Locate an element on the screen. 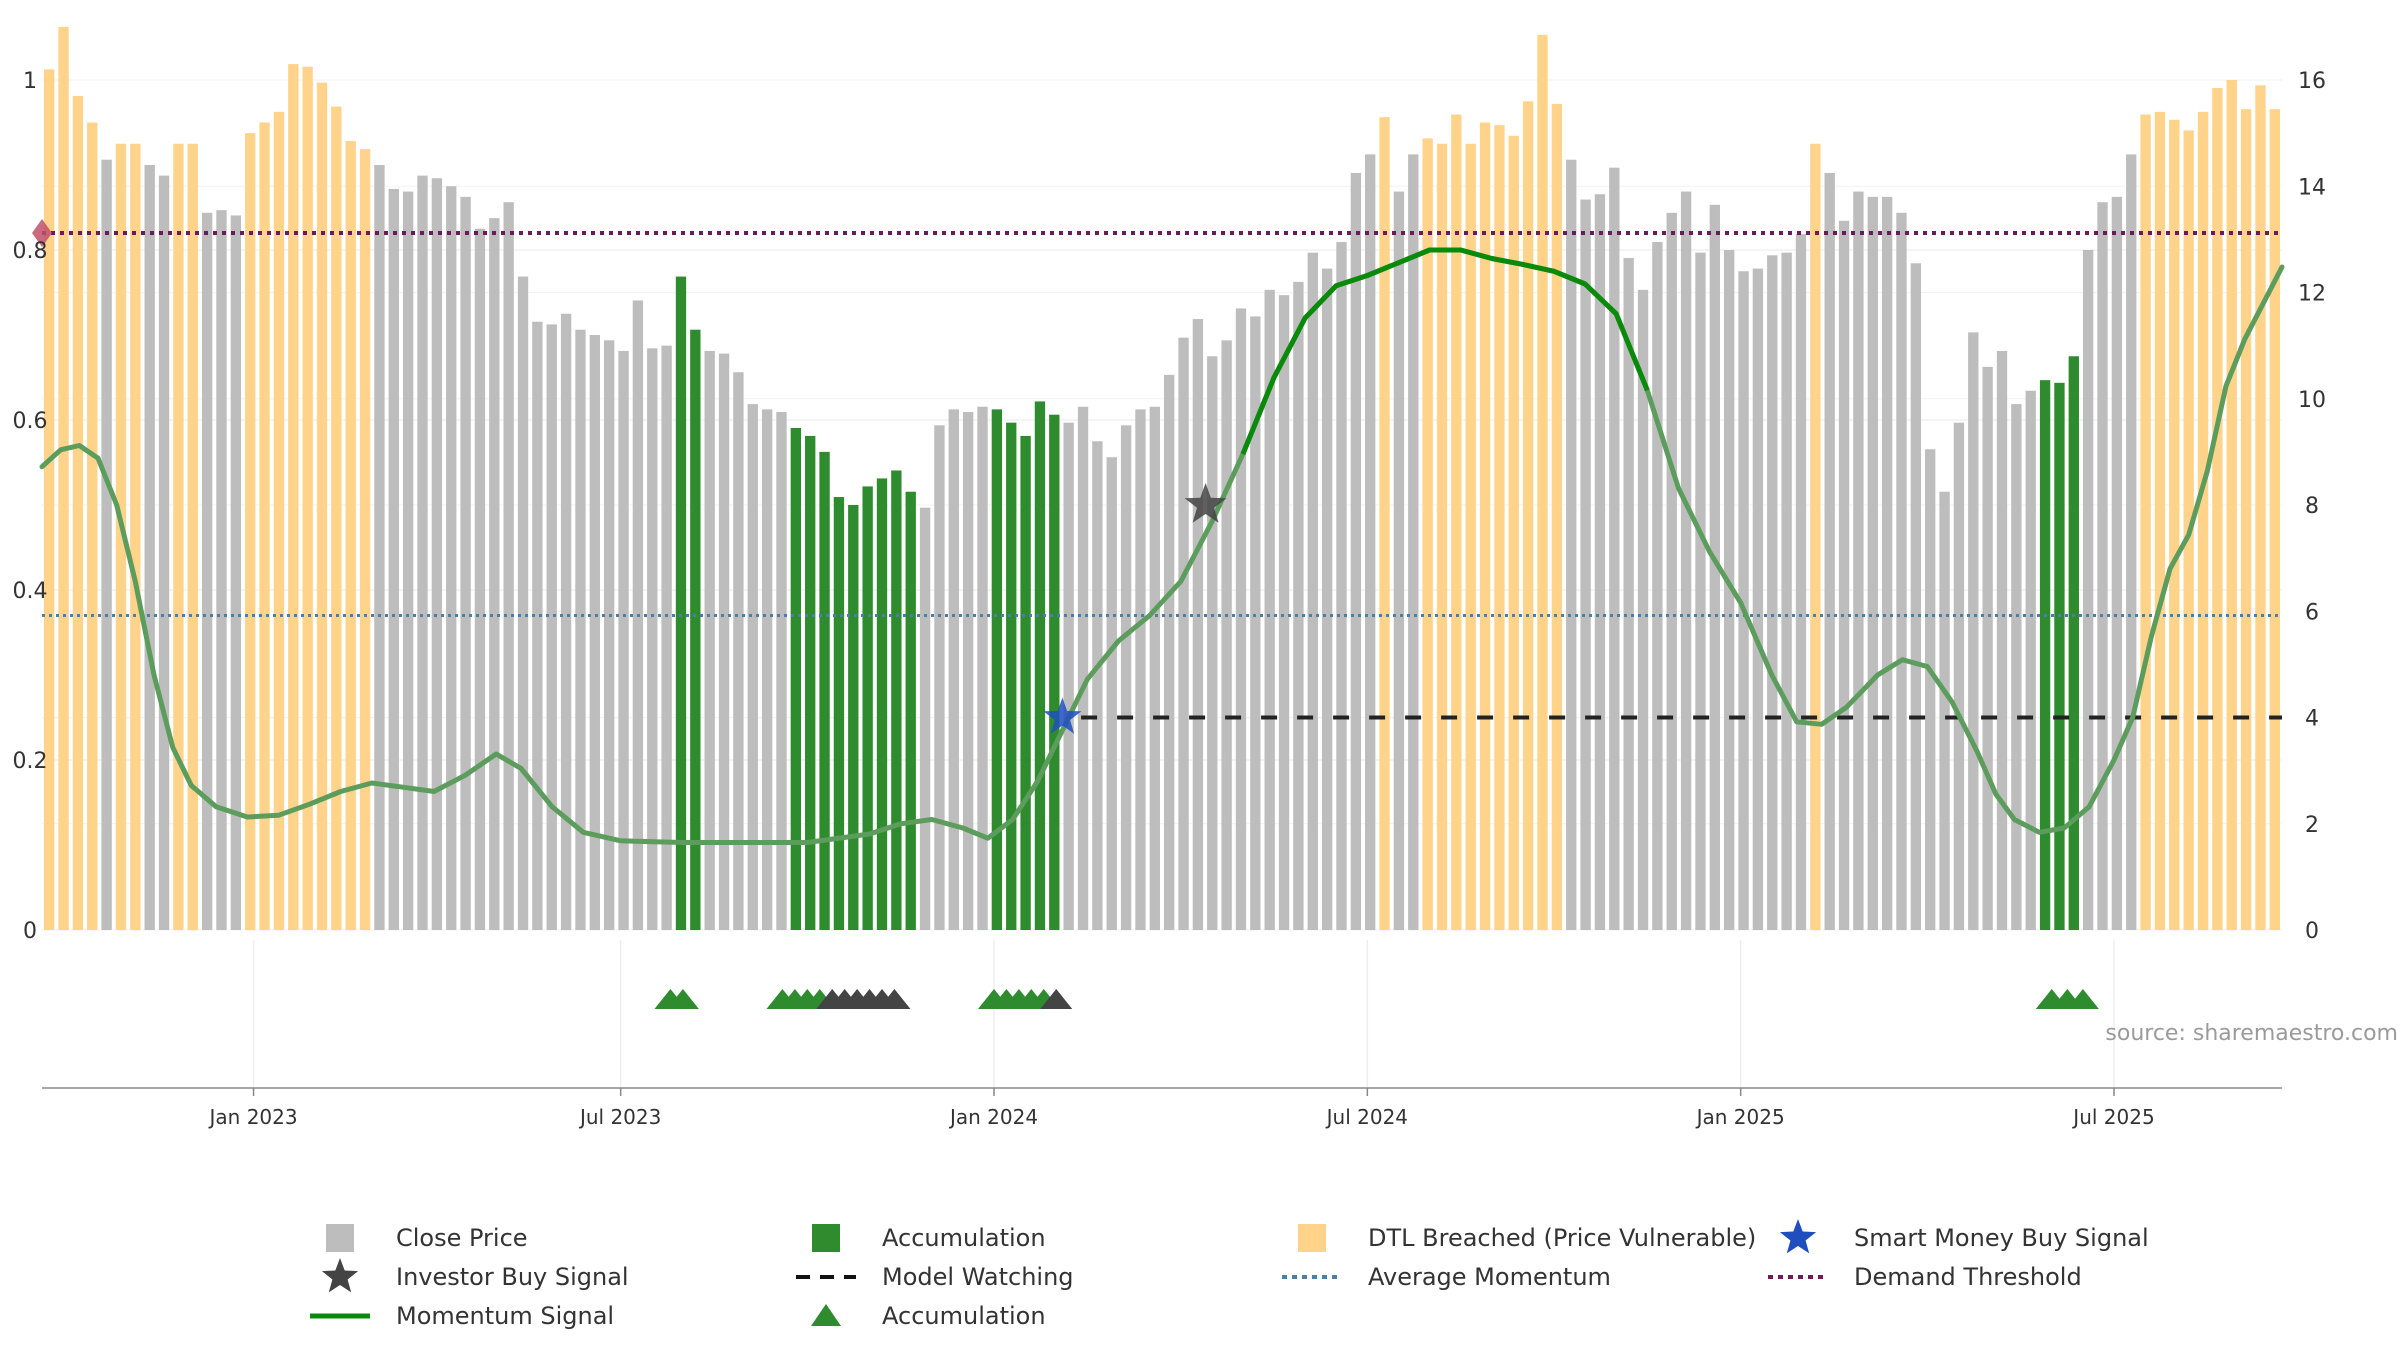  legend-item: Model Watching is located at coordinates (935, 1277).